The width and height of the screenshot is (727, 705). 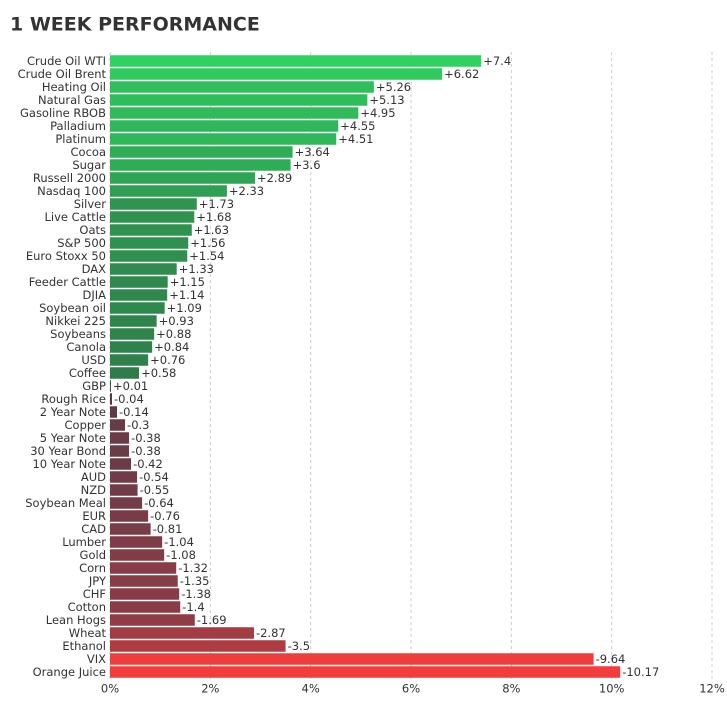 I want to click on category-label: Copper, so click(x=86, y=425).